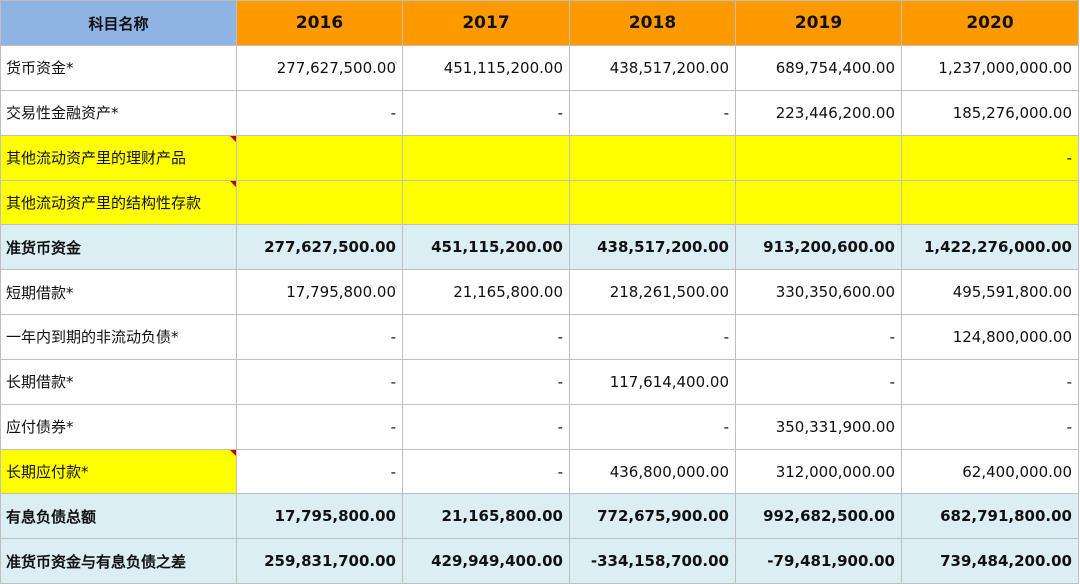  I want to click on table-row-highlighted: 其他流动资产里的结构性存款, so click(539, 202).